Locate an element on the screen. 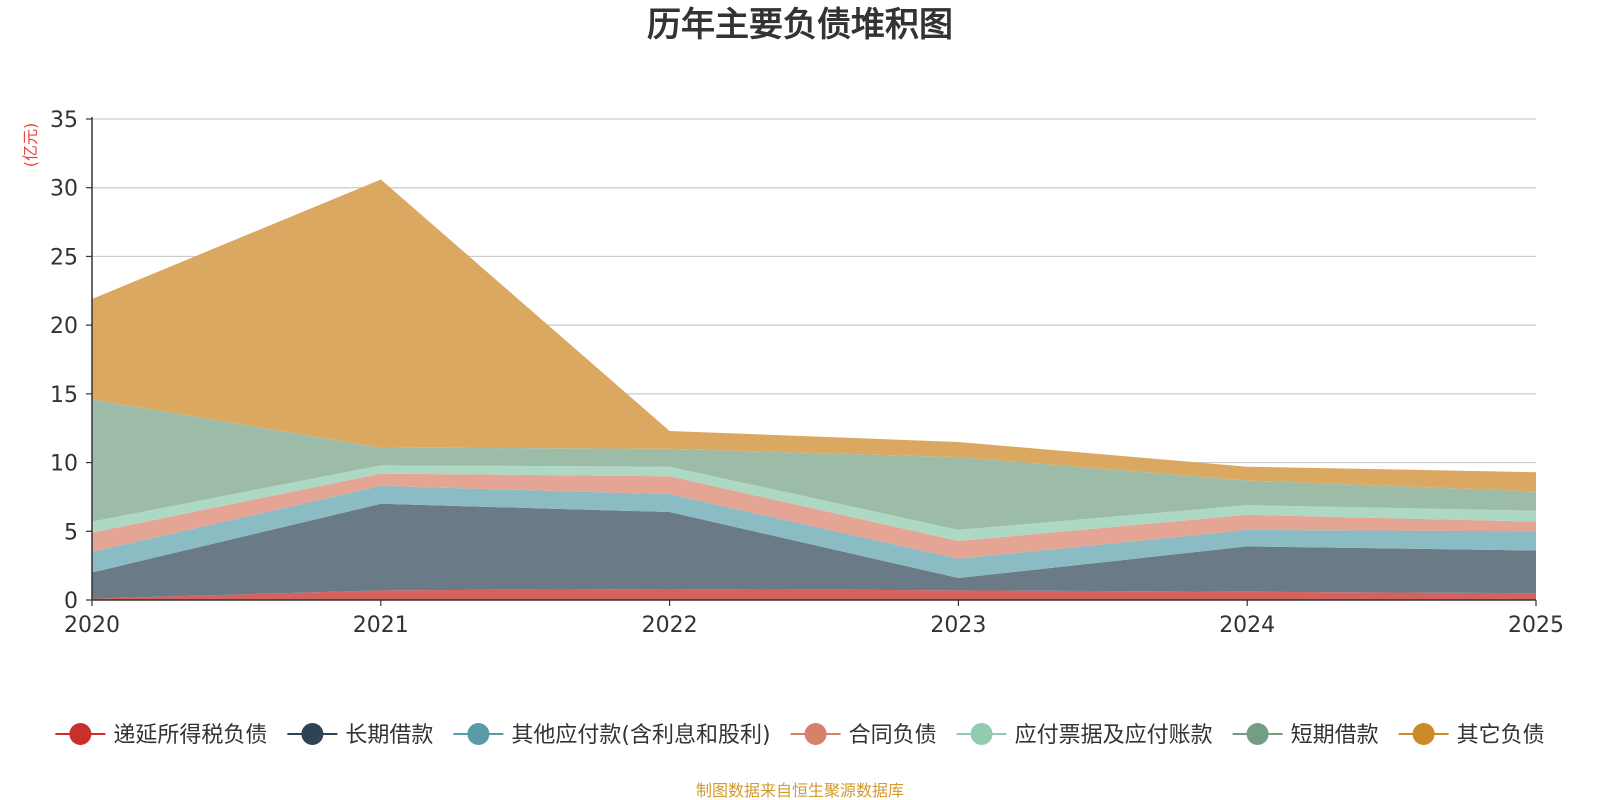 This screenshot has width=1600, height=800. source-note: 制图数据来自恒生聚源数据库 is located at coordinates (800, 790).